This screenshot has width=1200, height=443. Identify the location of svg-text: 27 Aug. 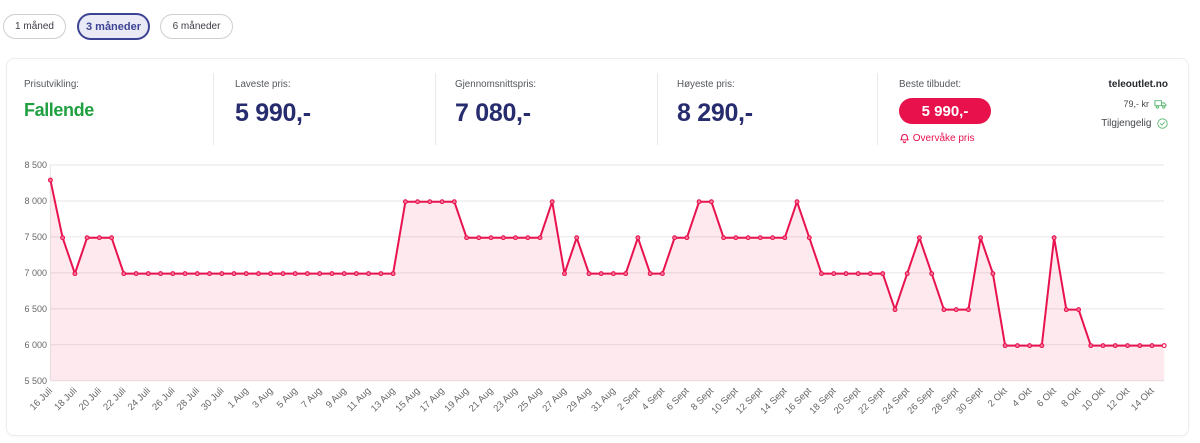
(554, 400).